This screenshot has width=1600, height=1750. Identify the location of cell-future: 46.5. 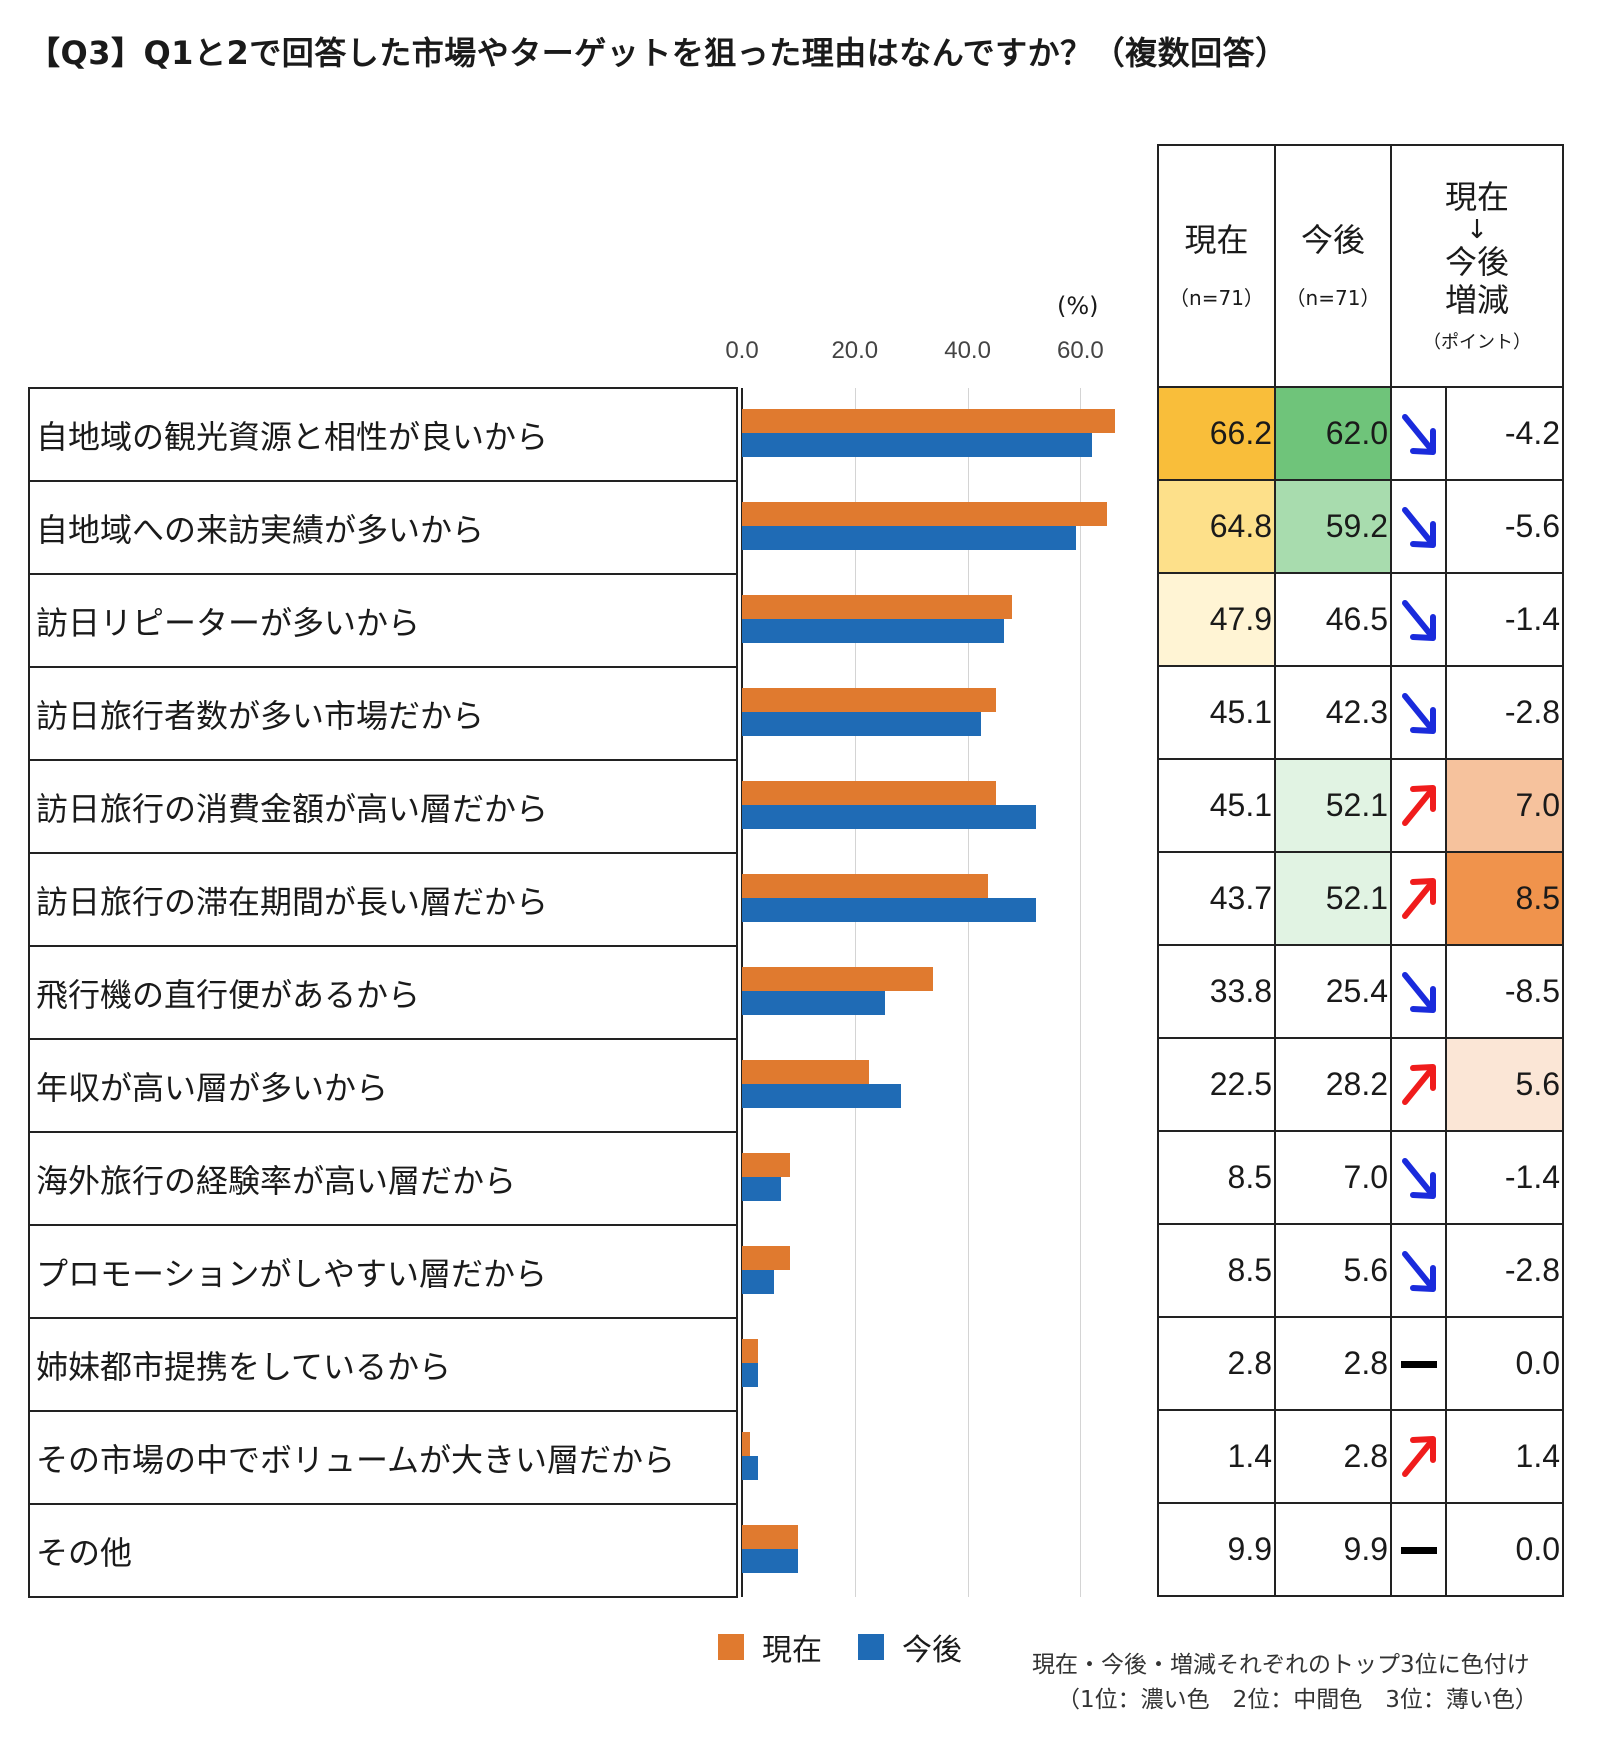
(1333, 619).